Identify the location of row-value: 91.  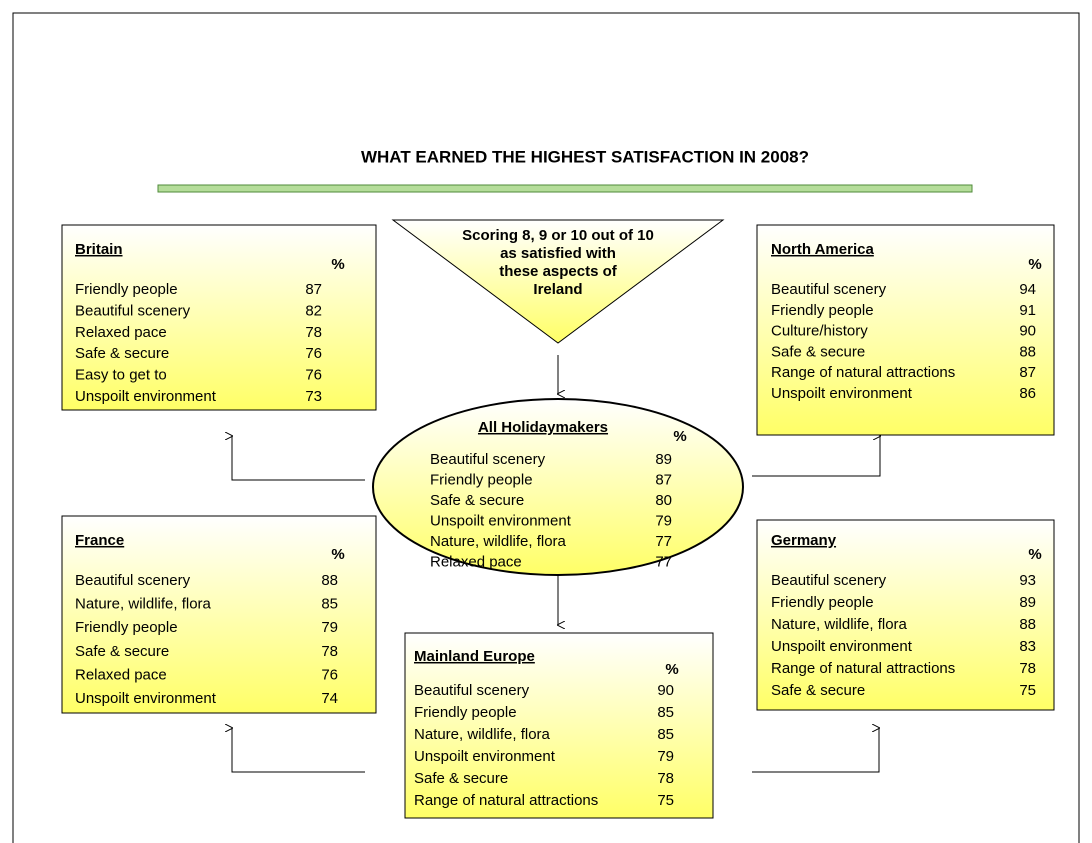
(1027, 310).